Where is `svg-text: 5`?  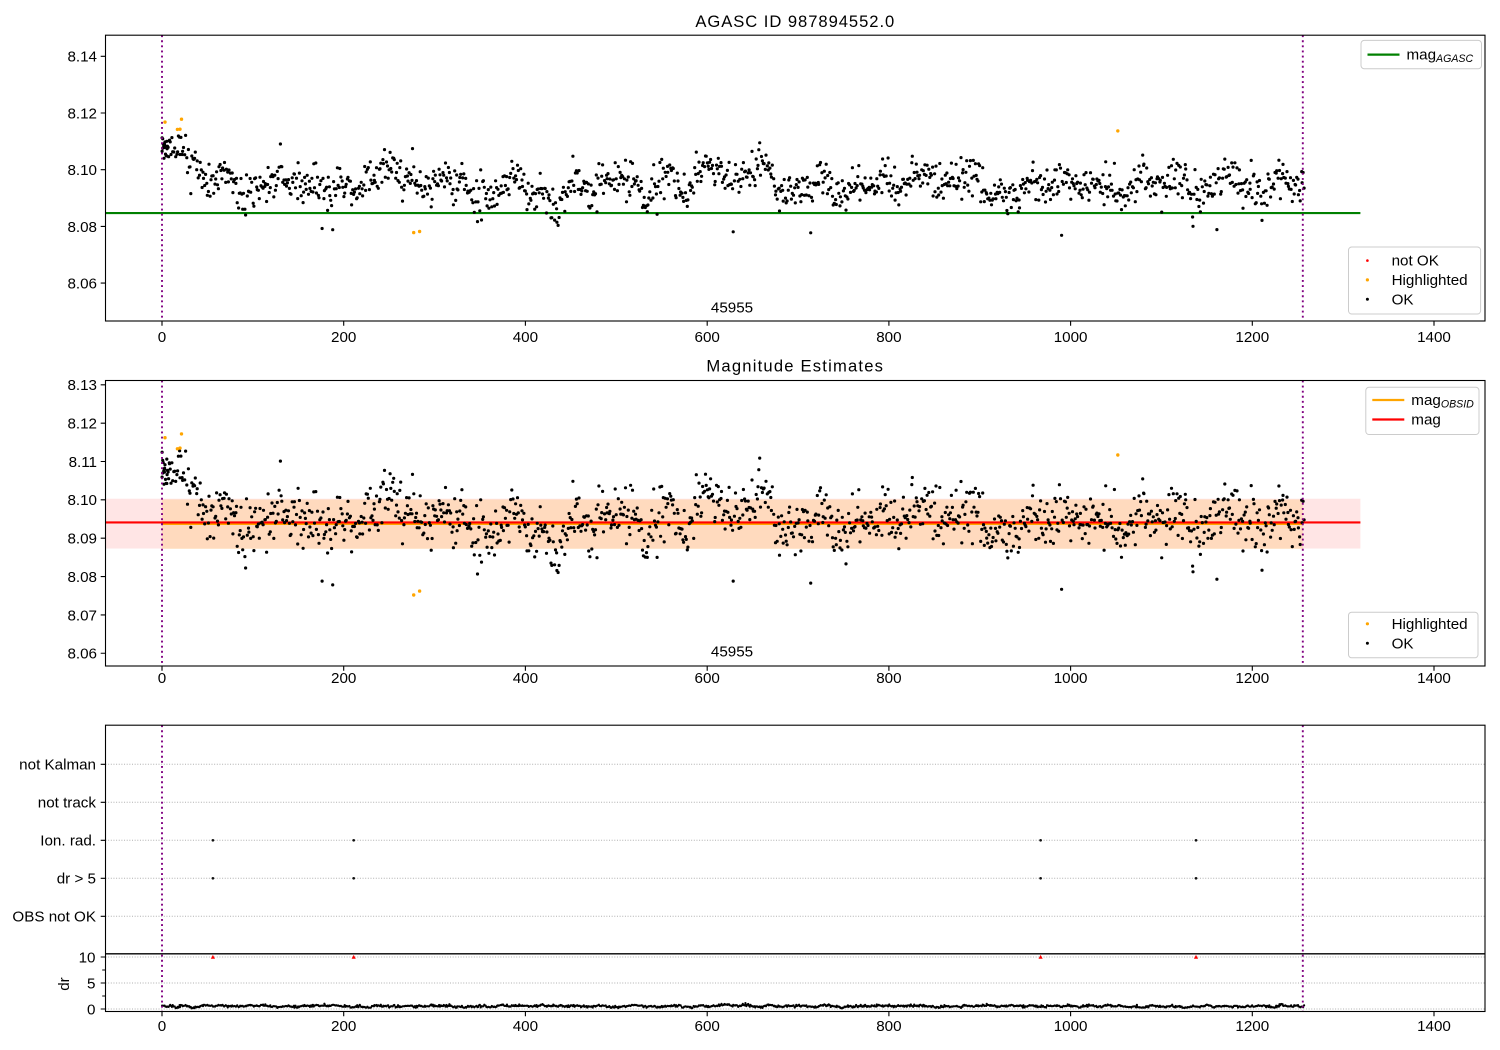
svg-text: 5 is located at coordinates (91, 983).